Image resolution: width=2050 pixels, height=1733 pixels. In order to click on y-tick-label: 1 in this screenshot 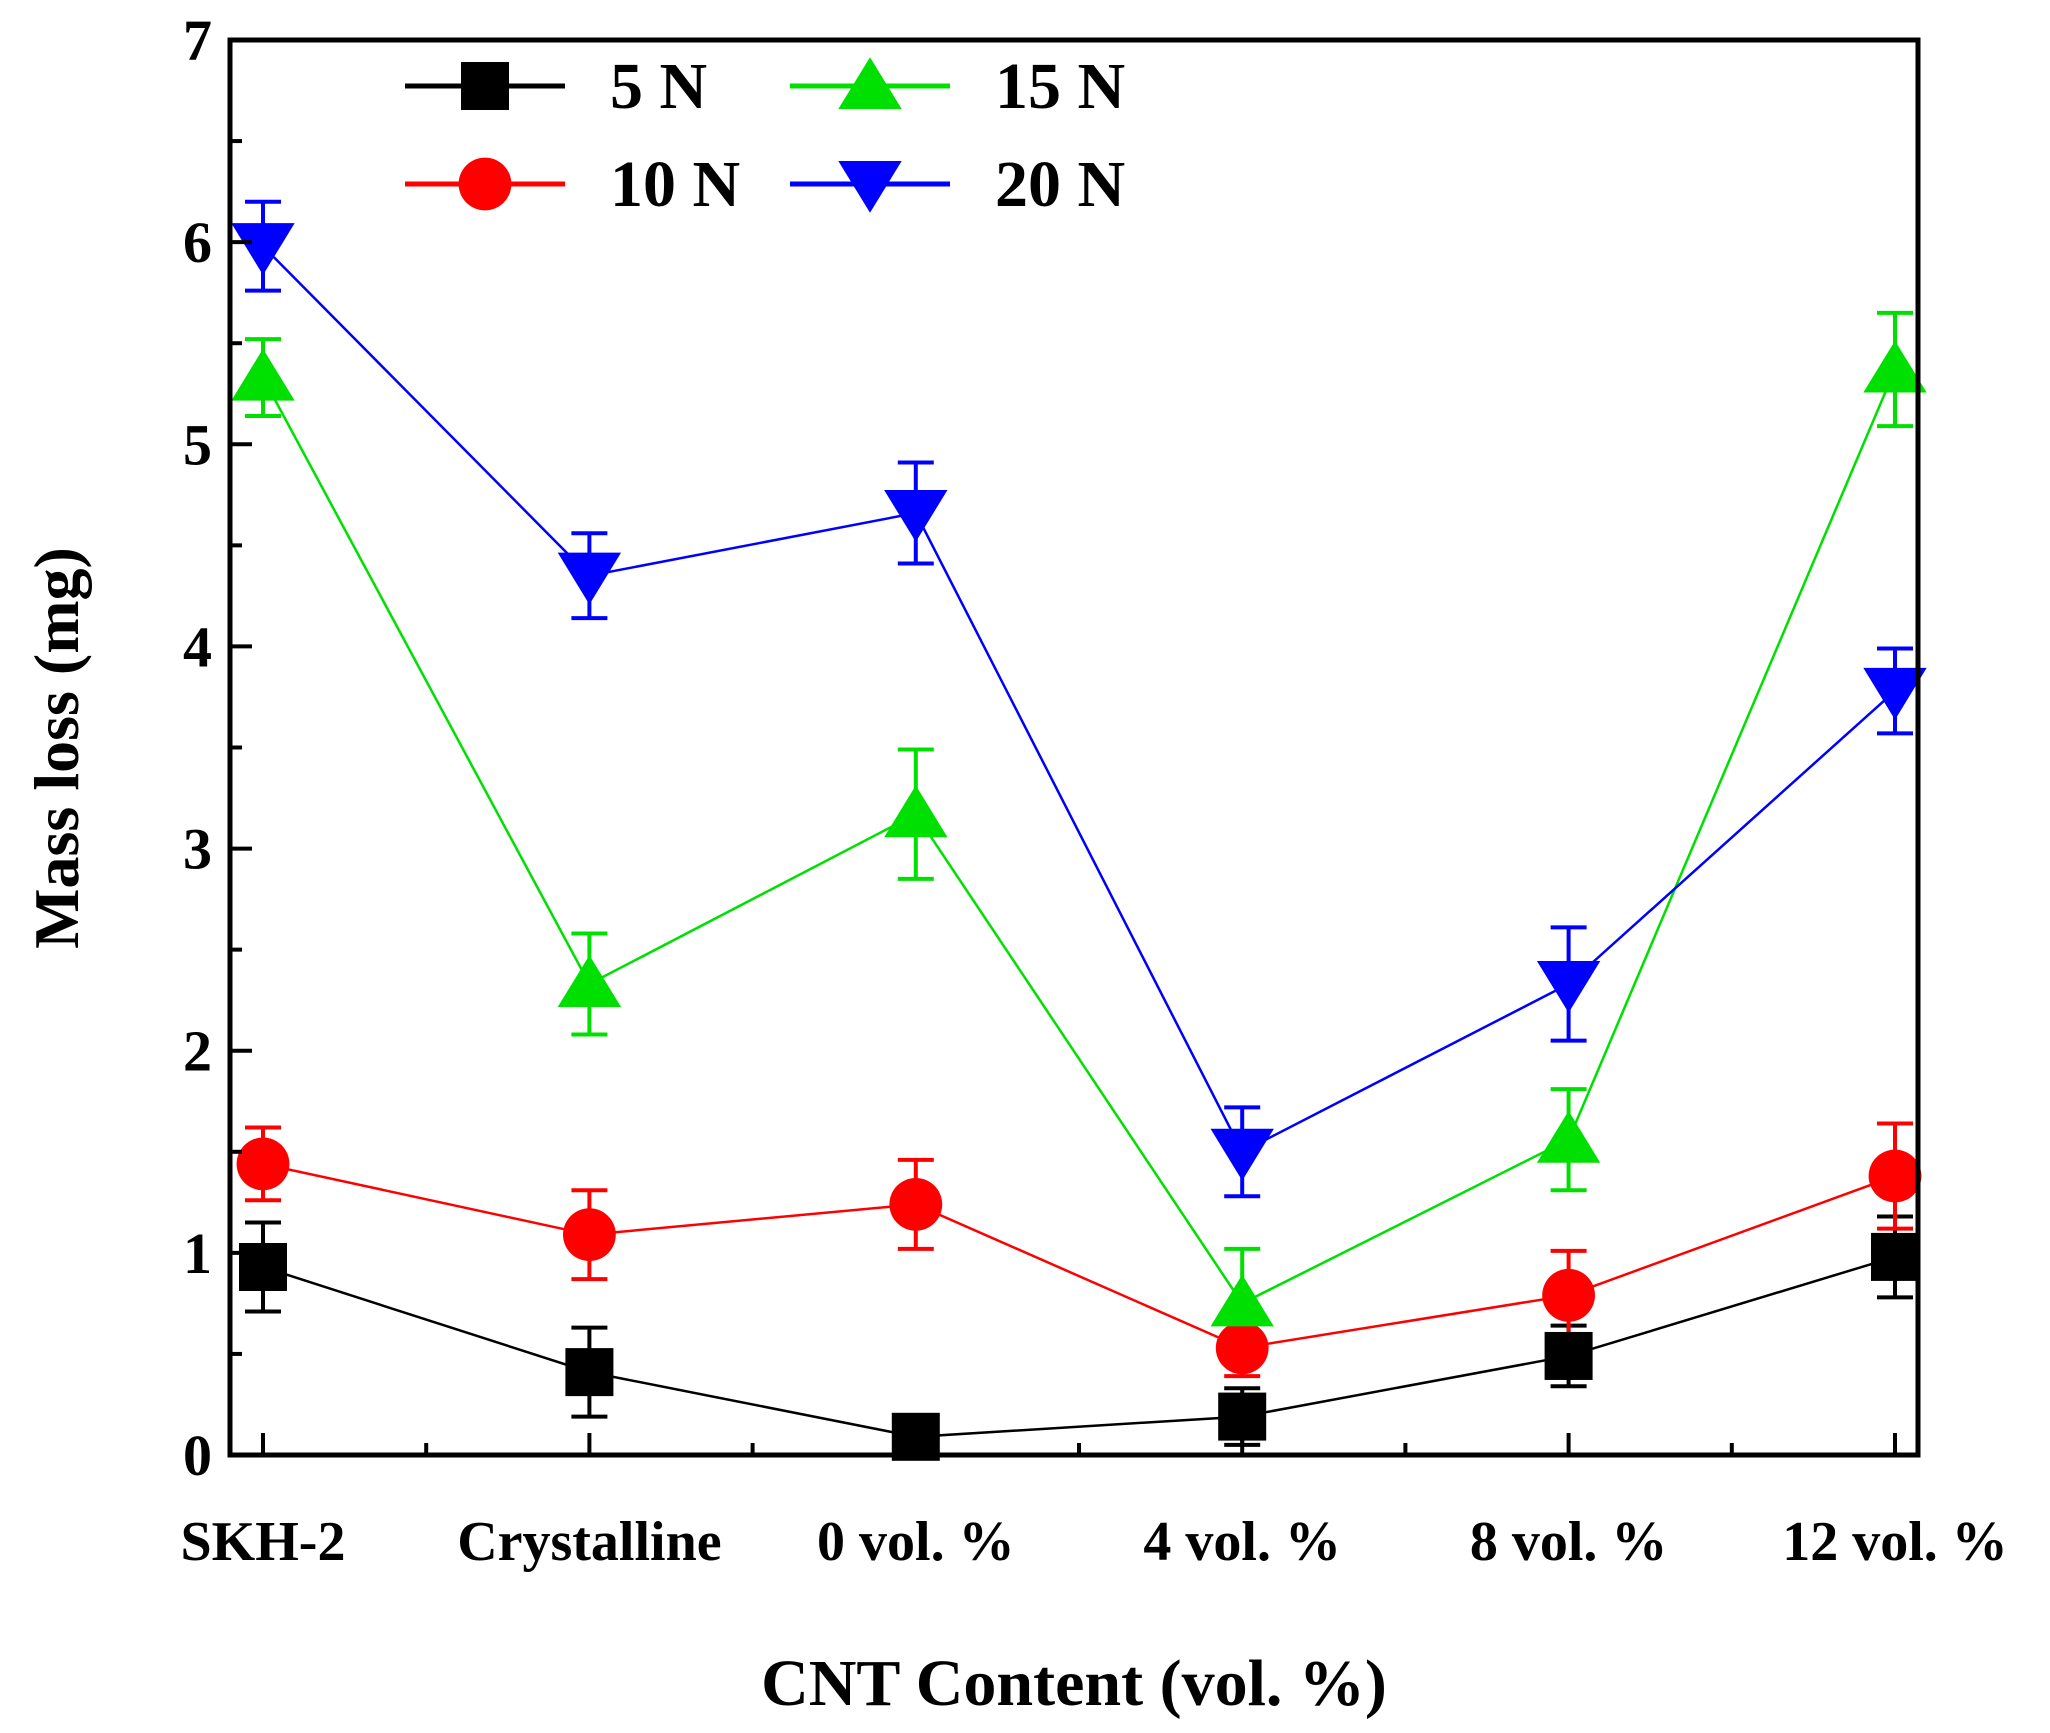, I will do `click(197, 1253)`.